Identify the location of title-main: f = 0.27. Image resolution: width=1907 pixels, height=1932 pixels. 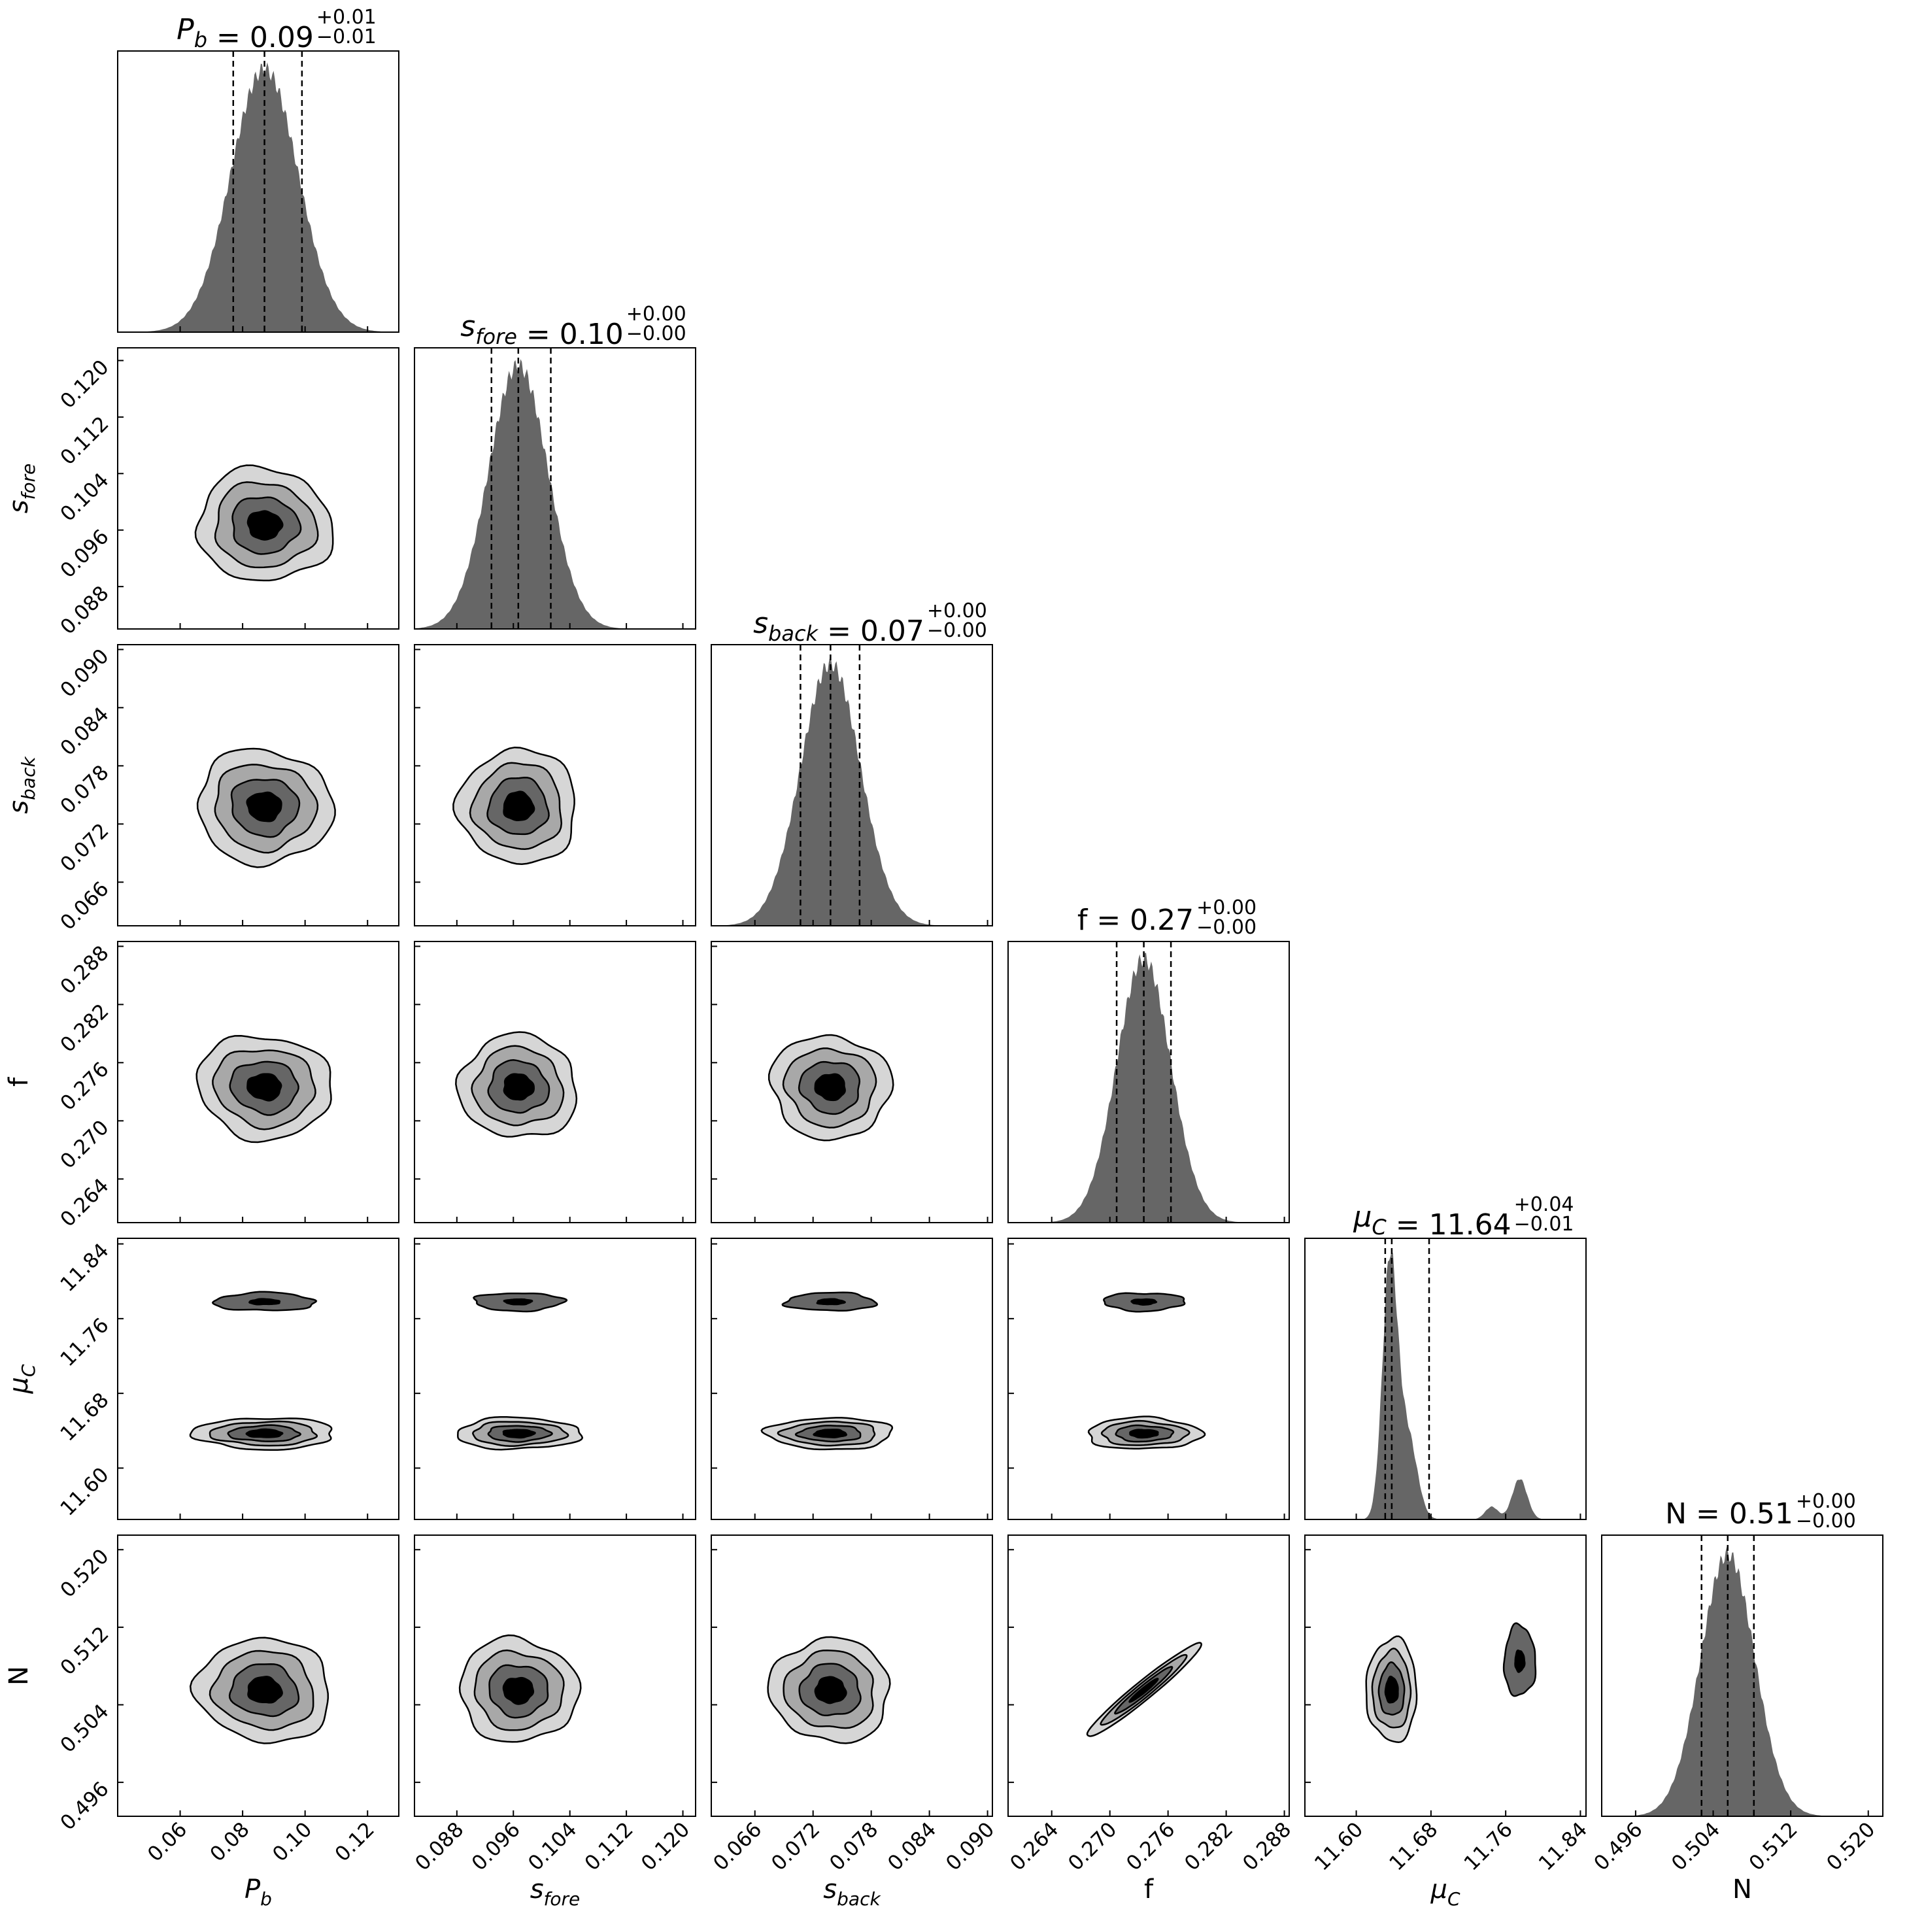
(1135, 920).